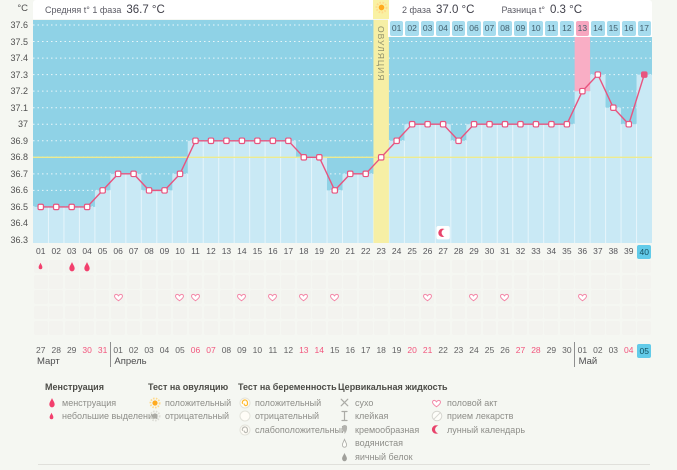  What do you see at coordinates (536, 28) in the screenshot?
I see `phase2-day-cell: 10` at bounding box center [536, 28].